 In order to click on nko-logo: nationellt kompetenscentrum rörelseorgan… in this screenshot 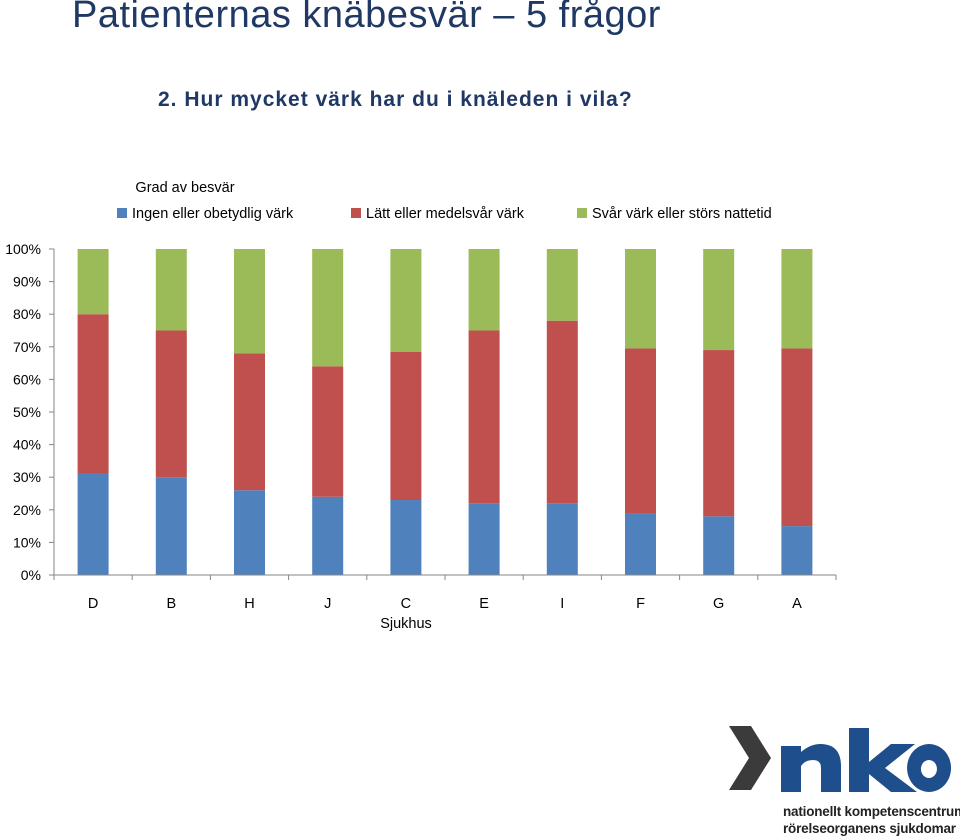, I will do `click(842, 779)`.